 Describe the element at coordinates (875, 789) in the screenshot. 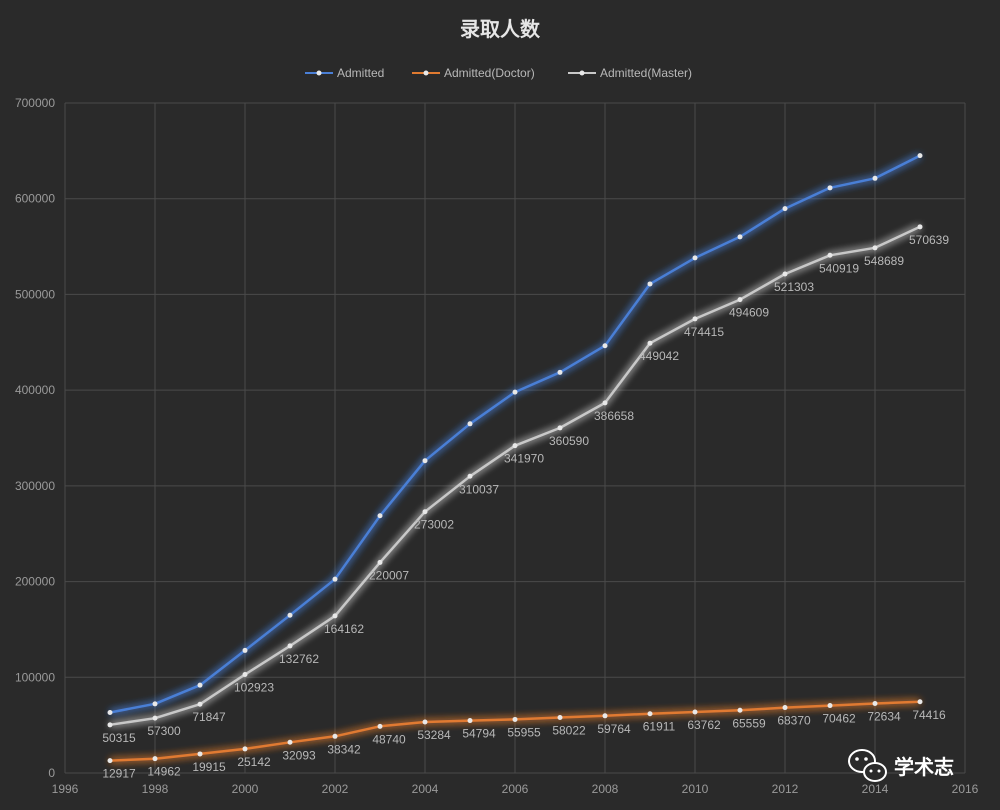

I see `x-tick-label: 2014` at that location.